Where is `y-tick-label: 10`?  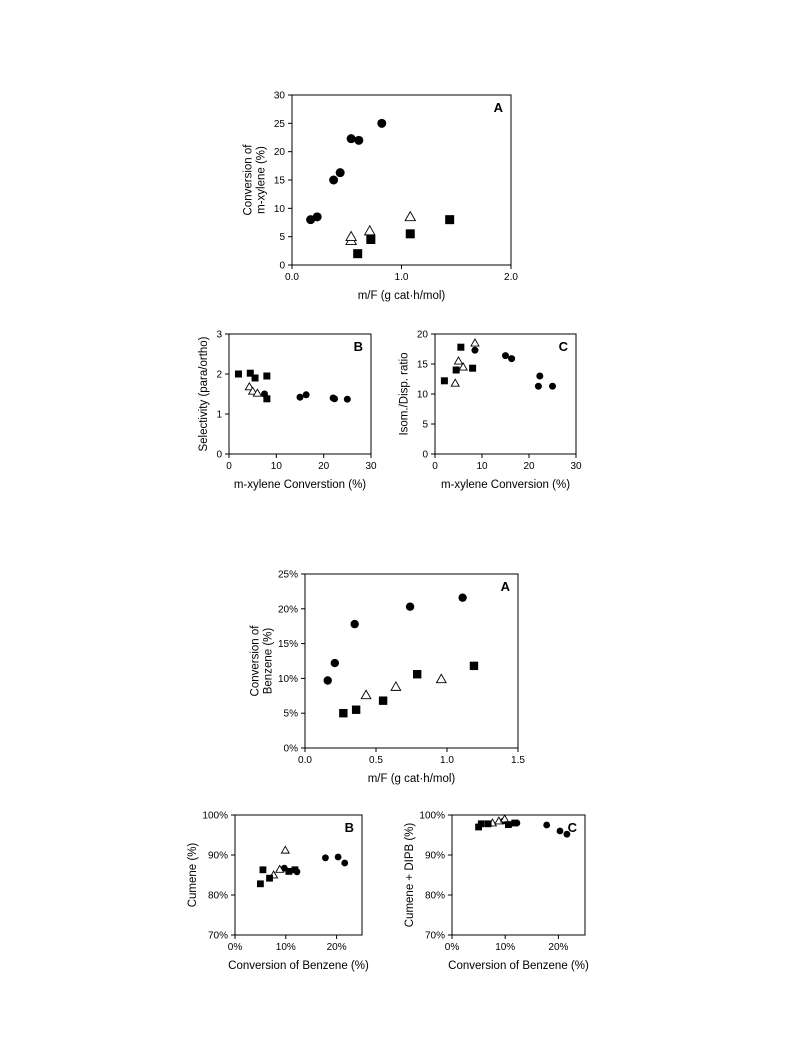 y-tick-label: 10 is located at coordinates (280, 209).